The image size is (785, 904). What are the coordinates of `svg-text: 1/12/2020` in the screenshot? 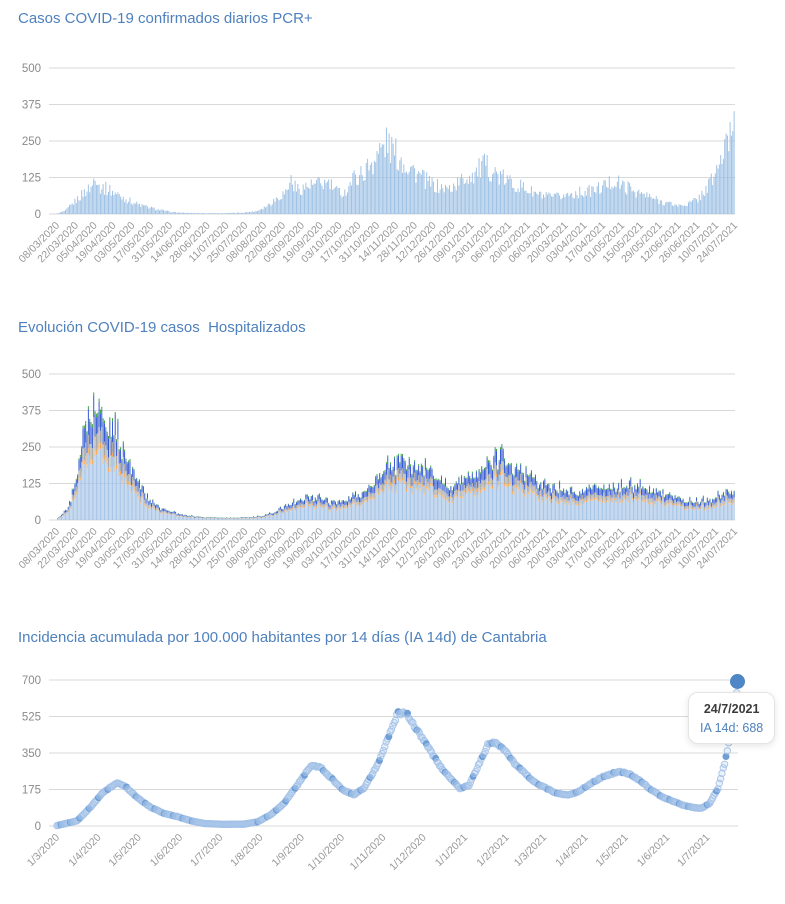 It's located at (408, 853).